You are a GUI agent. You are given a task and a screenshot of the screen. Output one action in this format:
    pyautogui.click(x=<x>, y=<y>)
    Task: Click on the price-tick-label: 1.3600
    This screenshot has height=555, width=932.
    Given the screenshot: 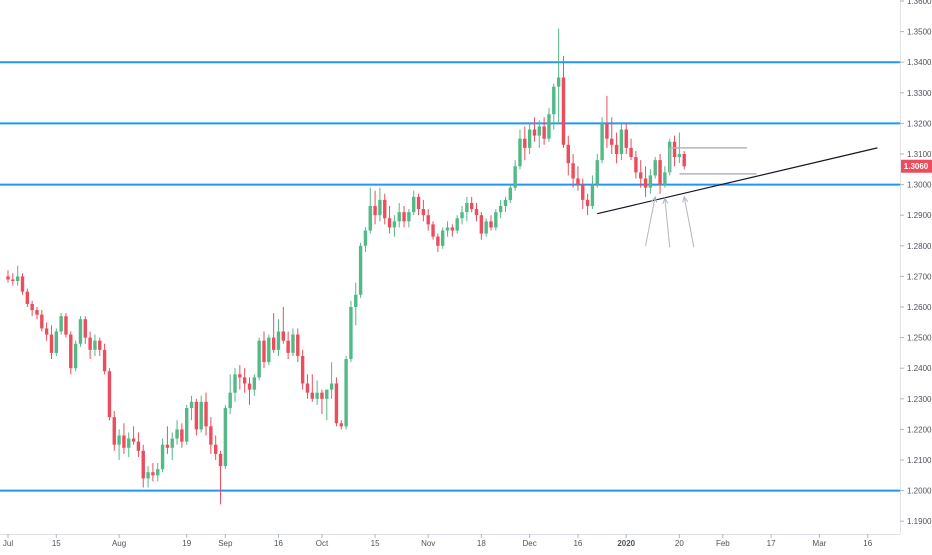 What is the action you would take?
    pyautogui.click(x=919, y=3)
    